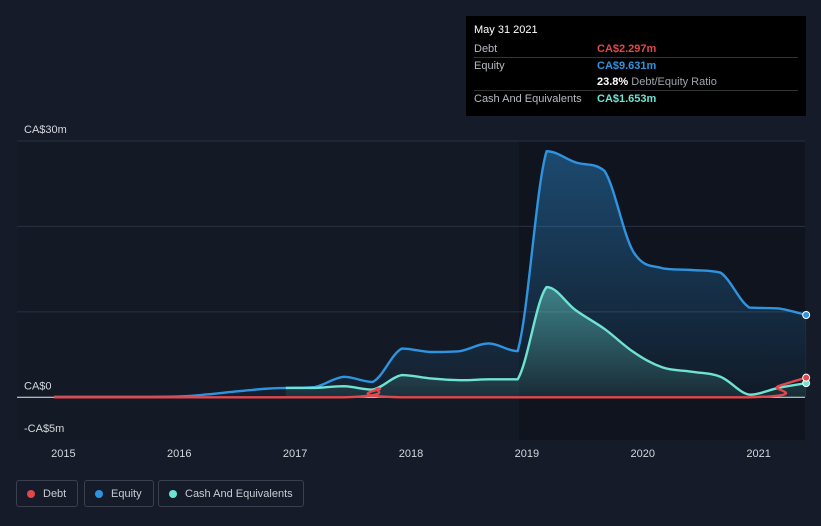 The width and height of the screenshot is (821, 526). I want to click on tooltip-row-debt: Debt CA$2.297m, so click(636, 49).